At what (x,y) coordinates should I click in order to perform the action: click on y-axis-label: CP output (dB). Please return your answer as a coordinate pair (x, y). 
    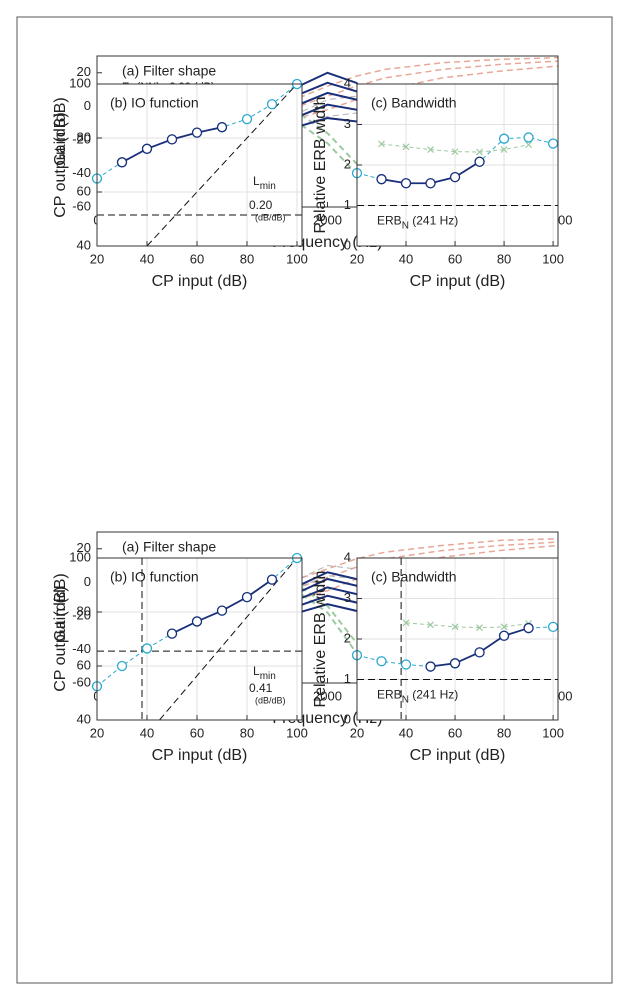
    Looking at the image, I should click on (60, 165).